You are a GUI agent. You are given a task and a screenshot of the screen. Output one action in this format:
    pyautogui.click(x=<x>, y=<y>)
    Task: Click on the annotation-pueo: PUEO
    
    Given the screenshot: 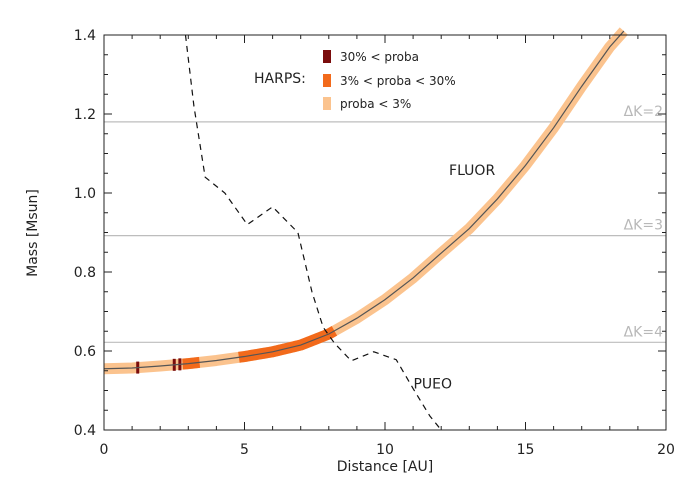 What is the action you would take?
    pyautogui.click(x=432, y=385)
    